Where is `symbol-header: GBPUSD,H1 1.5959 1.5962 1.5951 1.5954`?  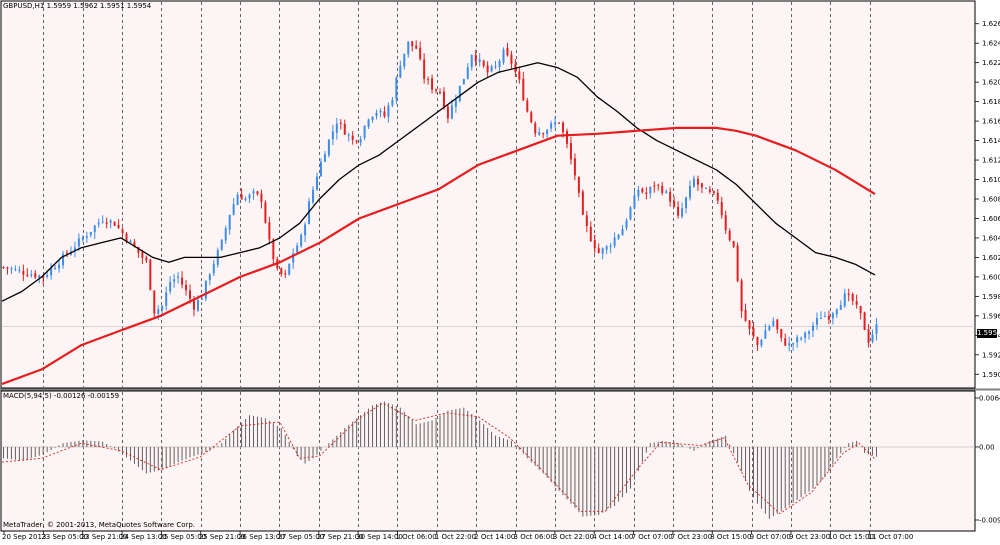
symbol-header: GBPUSD,H1 1.5959 1.5962 1.5951 1.5954 is located at coordinates (77, 6).